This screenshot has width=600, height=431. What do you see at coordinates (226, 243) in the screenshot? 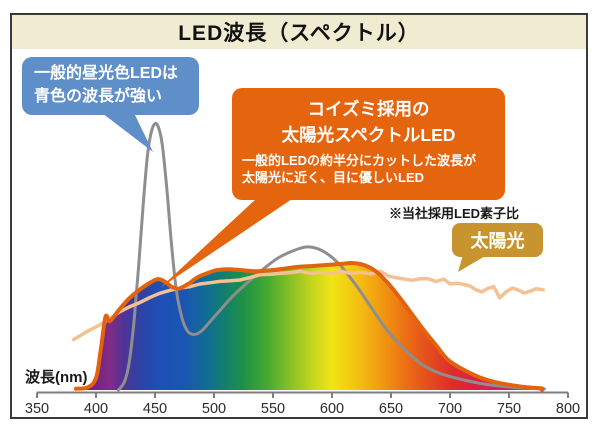
I see `koizumi-callout-tail` at bounding box center [226, 243].